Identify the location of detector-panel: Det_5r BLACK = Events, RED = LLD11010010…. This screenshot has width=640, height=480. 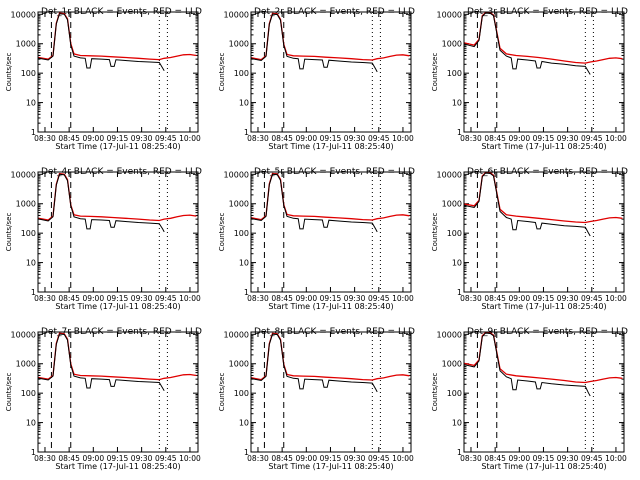
(316, 239).